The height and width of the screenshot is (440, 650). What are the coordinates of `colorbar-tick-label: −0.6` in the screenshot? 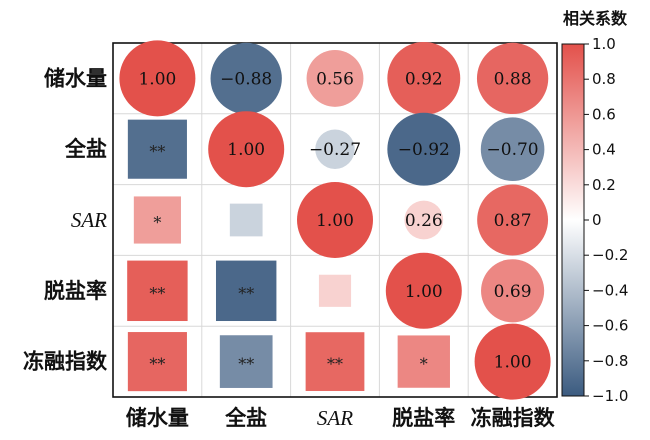 It's located at (610, 326).